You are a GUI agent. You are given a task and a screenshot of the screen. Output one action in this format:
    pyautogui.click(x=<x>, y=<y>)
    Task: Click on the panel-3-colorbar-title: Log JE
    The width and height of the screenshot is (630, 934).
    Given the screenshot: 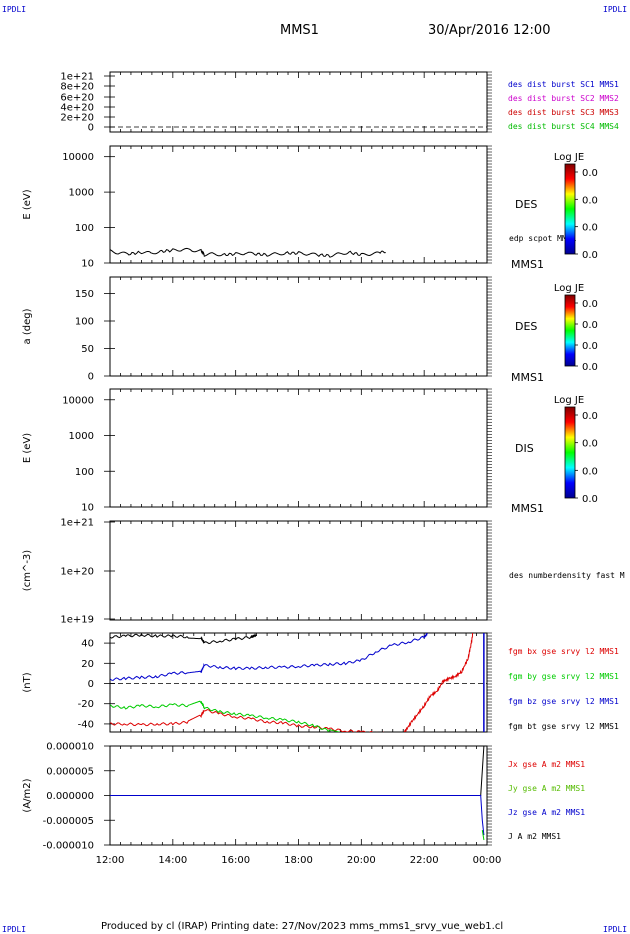 What is the action you would take?
    pyautogui.click(x=569, y=288)
    